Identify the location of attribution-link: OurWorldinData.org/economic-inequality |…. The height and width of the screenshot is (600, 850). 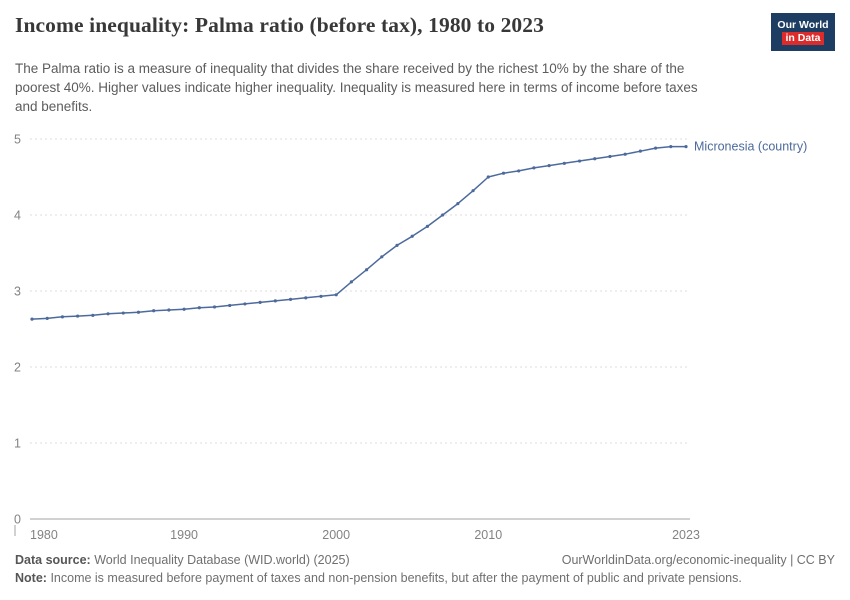
(698, 559).